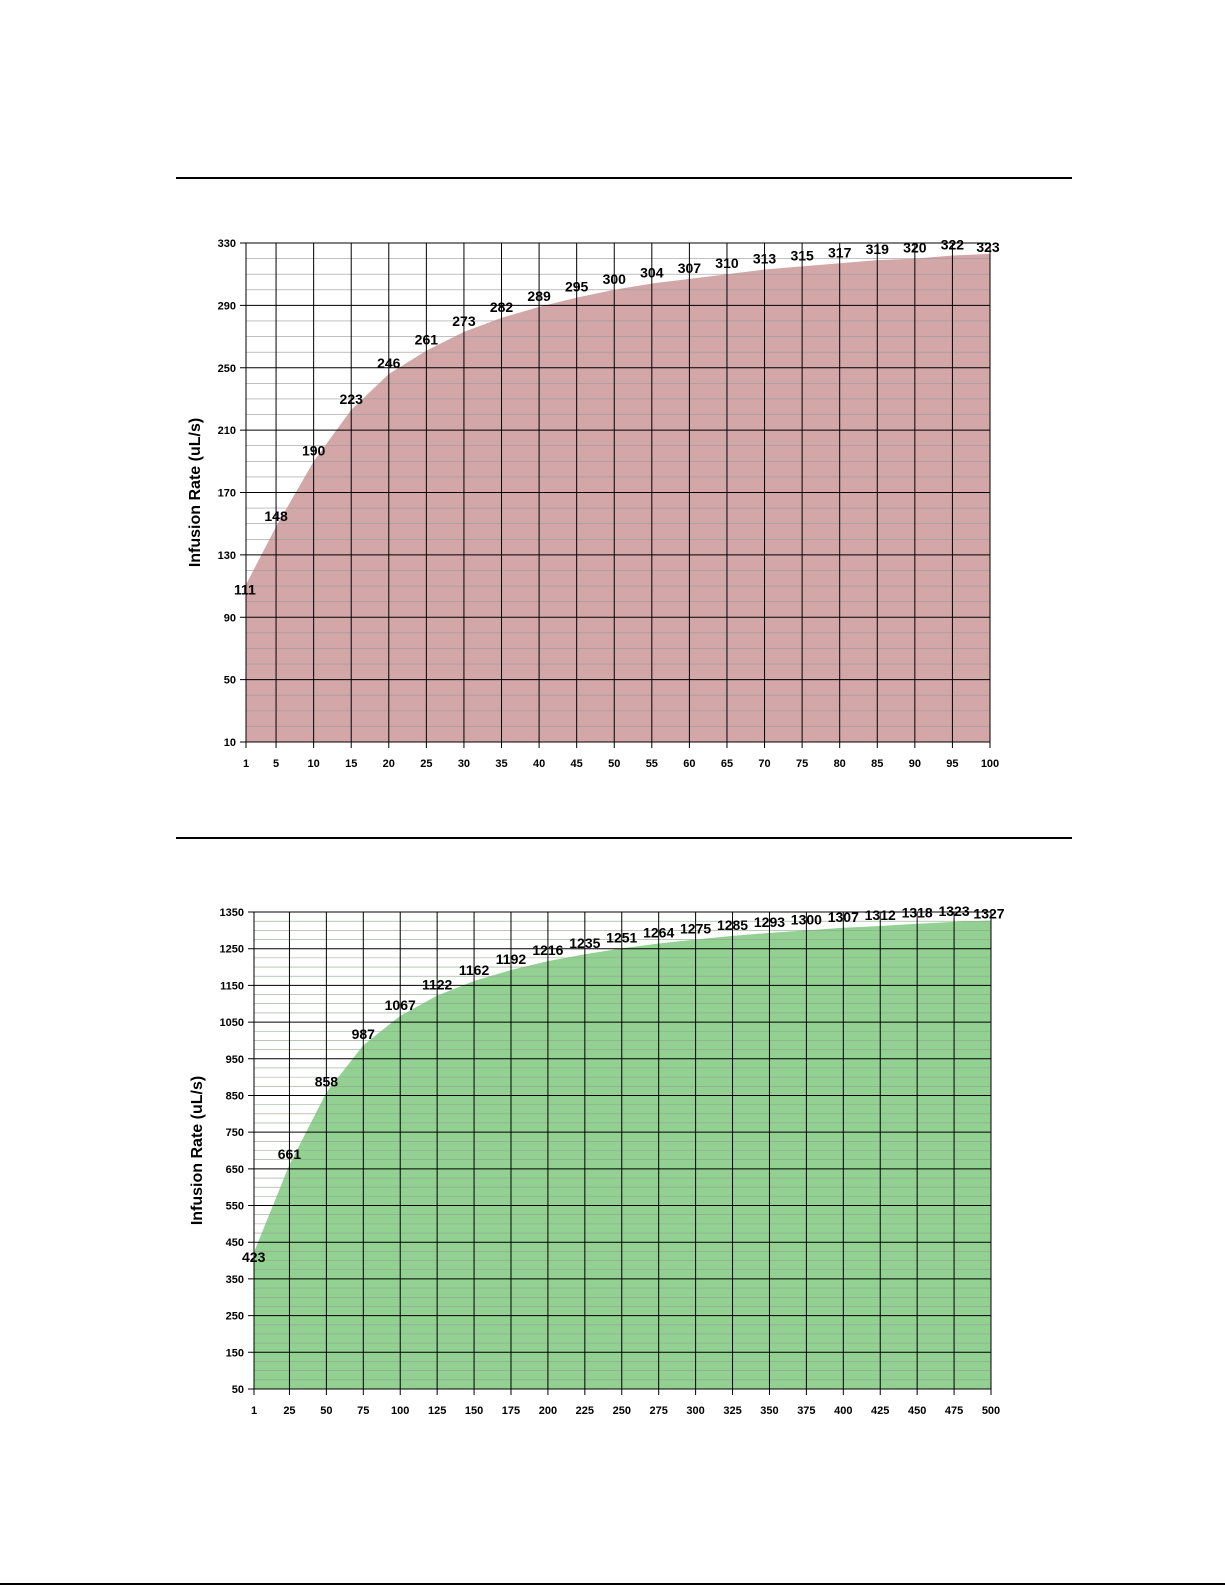 This screenshot has height=1585, width=1225. What do you see at coordinates (917, 913) in the screenshot?
I see `data-label: 1318` at bounding box center [917, 913].